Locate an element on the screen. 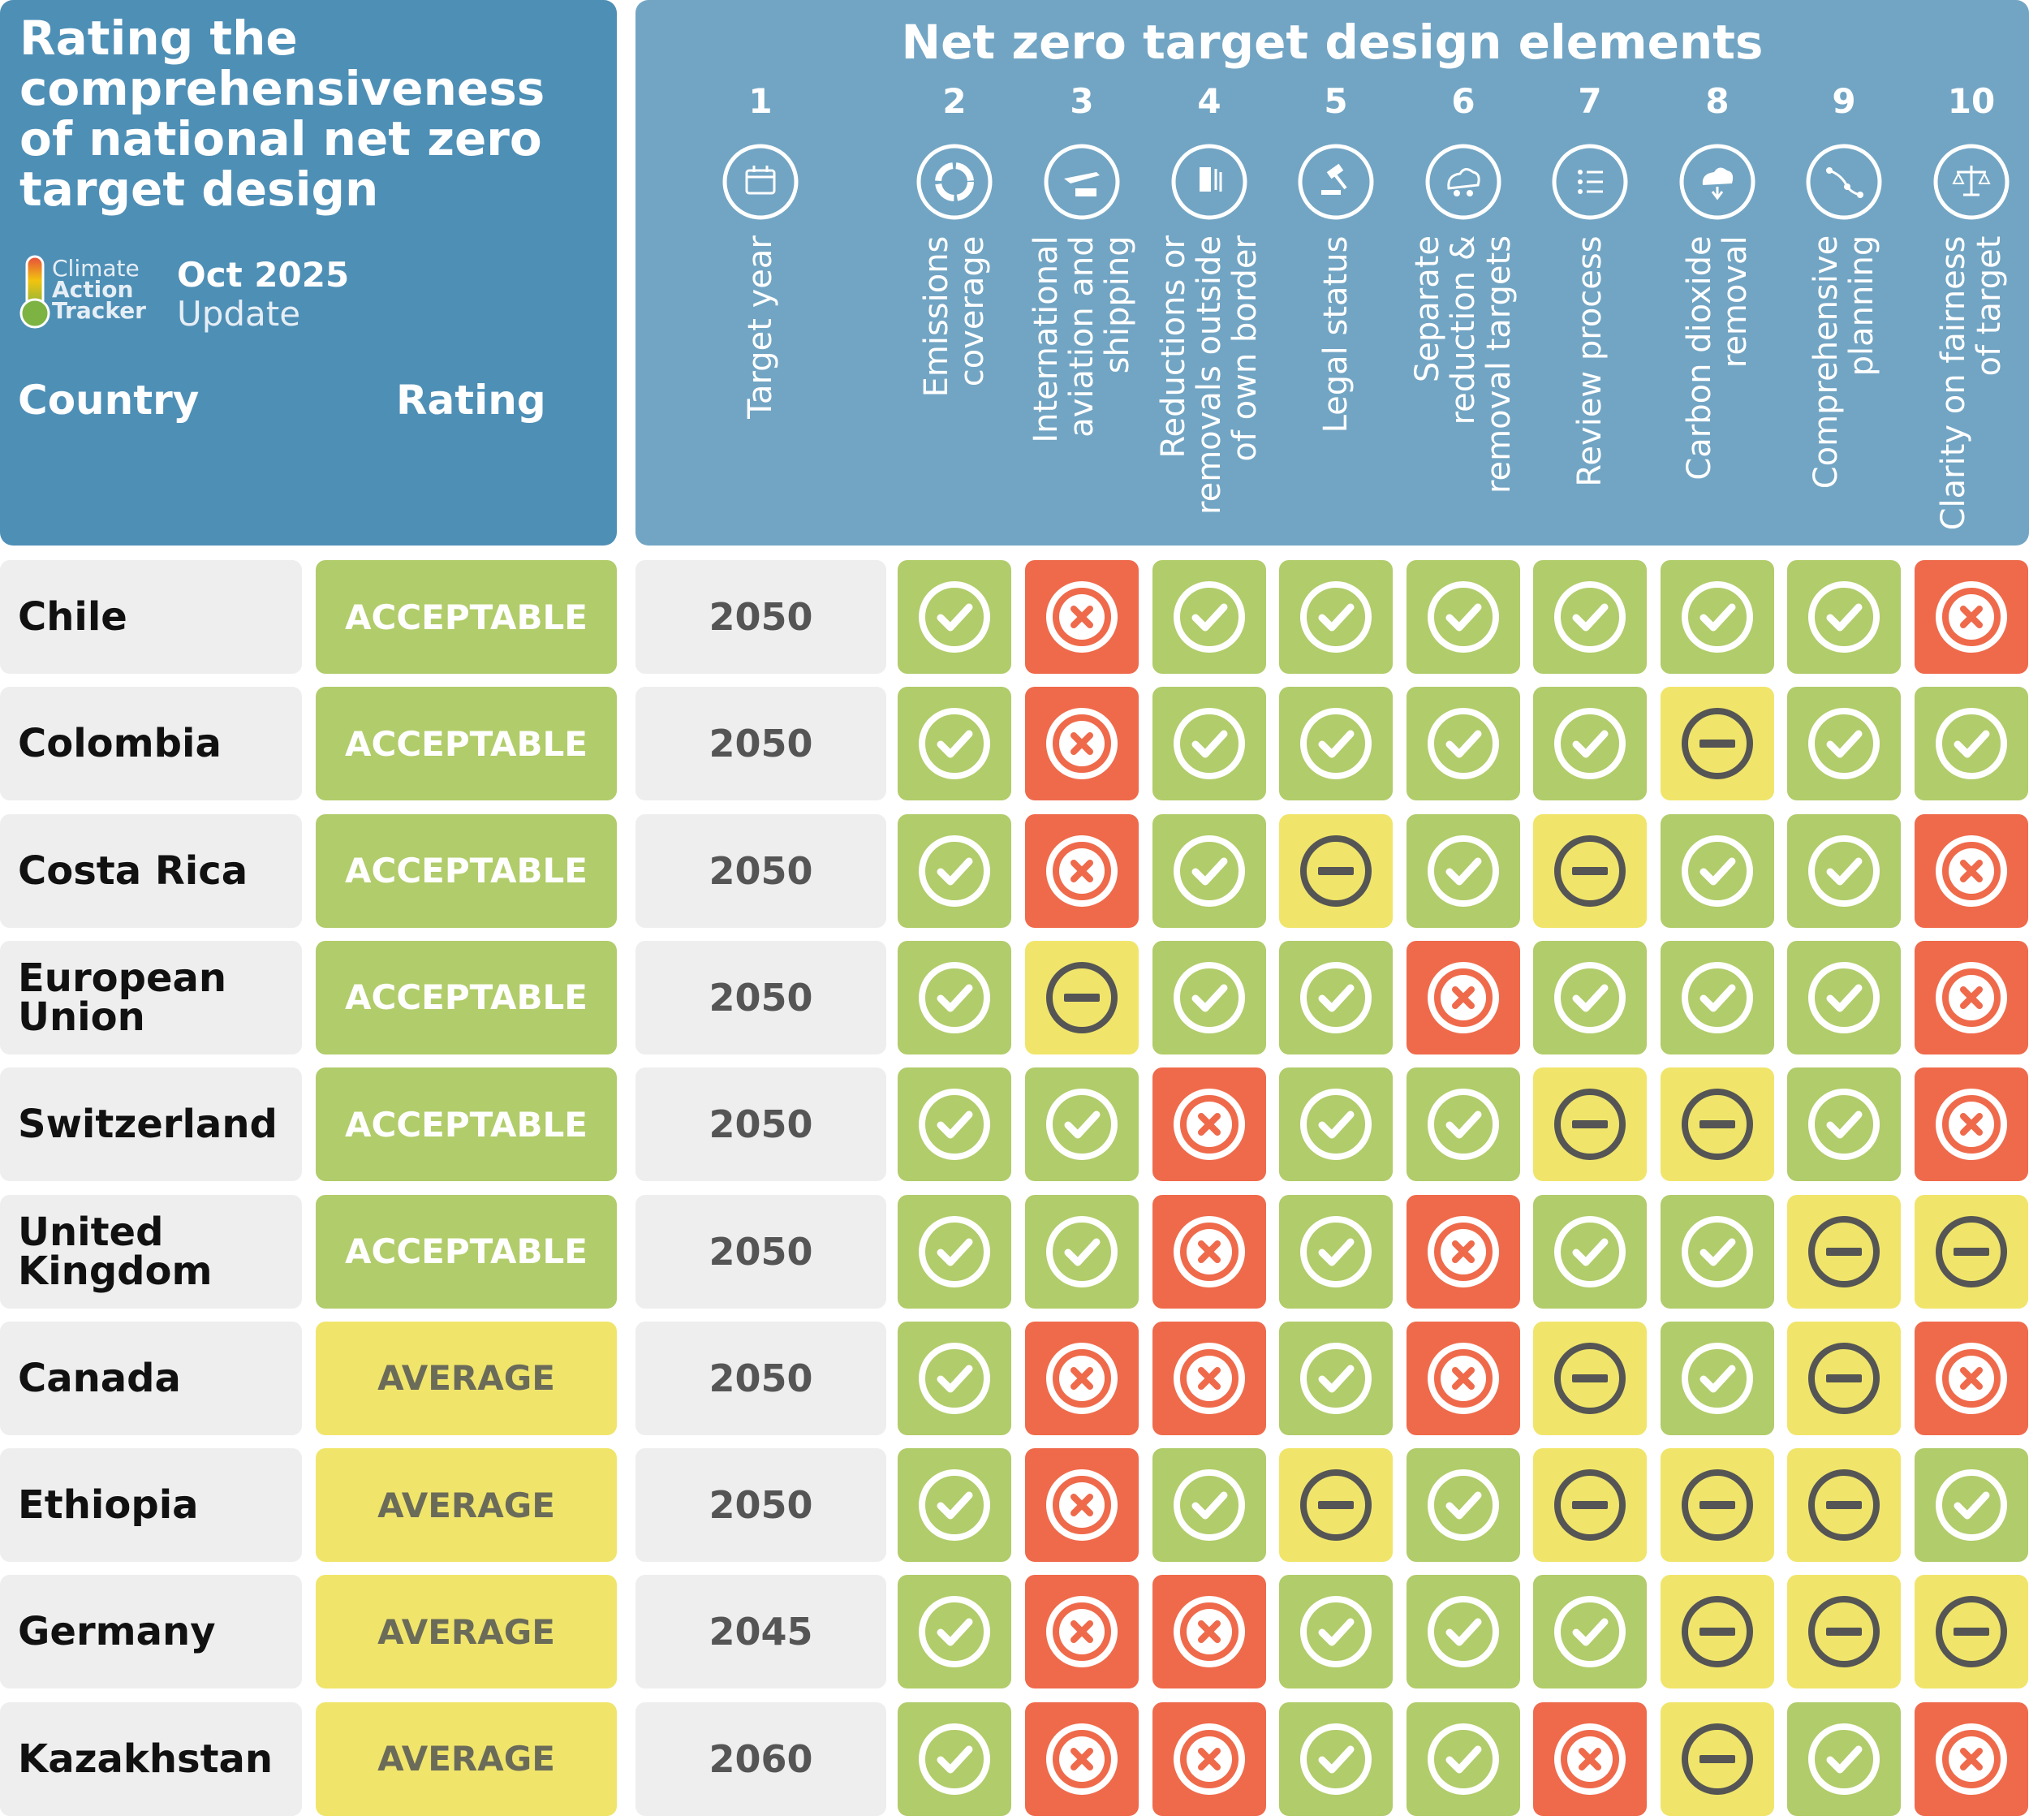 The width and height of the screenshot is (2029, 1820). rating-column-header: Rating is located at coordinates (471, 400).